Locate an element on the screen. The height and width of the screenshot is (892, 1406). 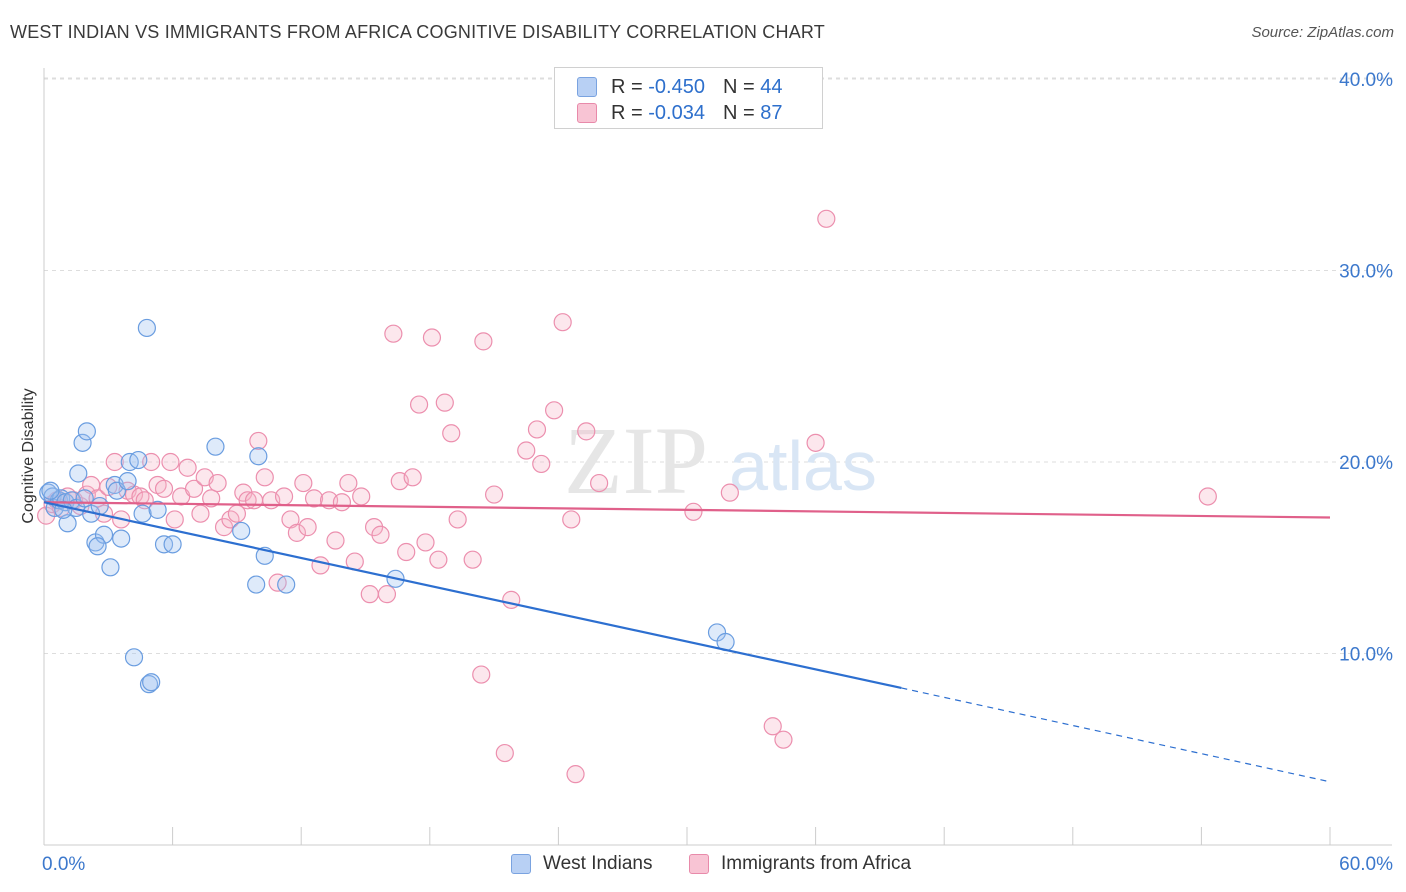
watermark-zip: ZIP is located at coordinates (636, 460).